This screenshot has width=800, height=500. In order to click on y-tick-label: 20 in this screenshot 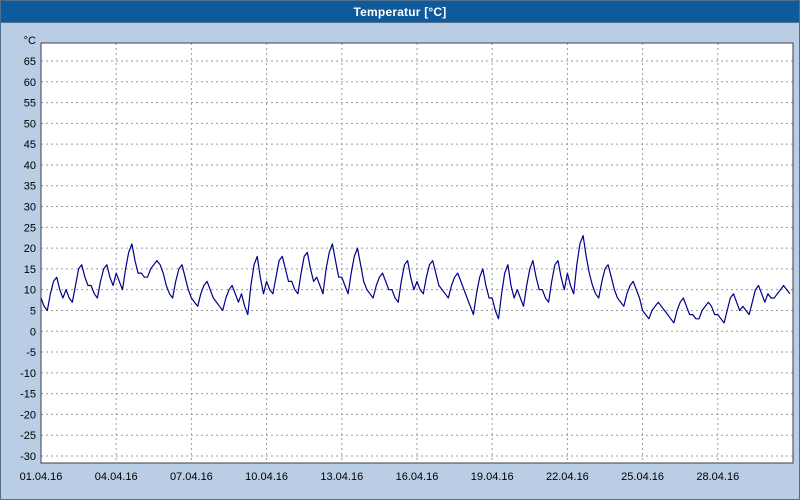, I will do `click(30, 249)`.